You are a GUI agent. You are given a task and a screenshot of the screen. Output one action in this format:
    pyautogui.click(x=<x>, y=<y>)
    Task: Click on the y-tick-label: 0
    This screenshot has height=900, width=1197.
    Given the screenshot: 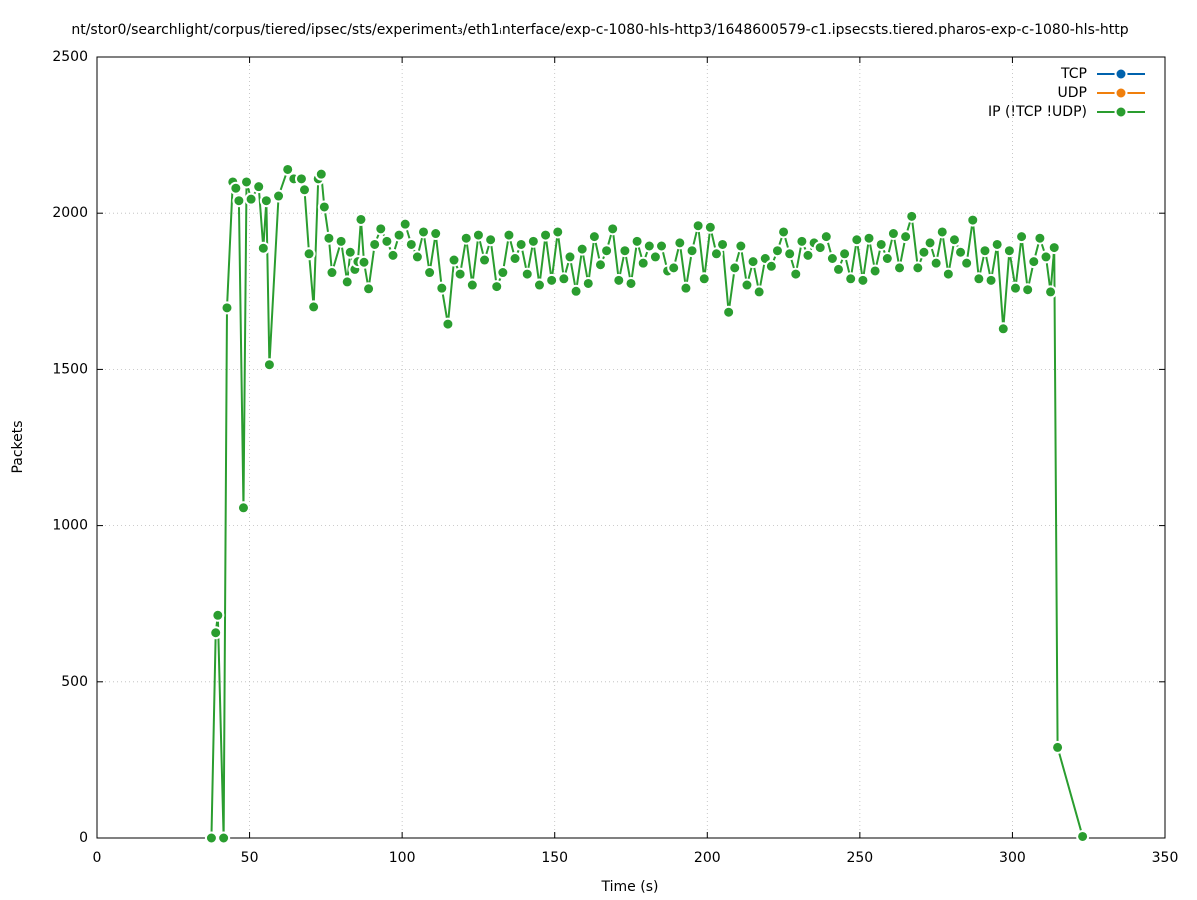 What is the action you would take?
    pyautogui.click(x=83, y=838)
    